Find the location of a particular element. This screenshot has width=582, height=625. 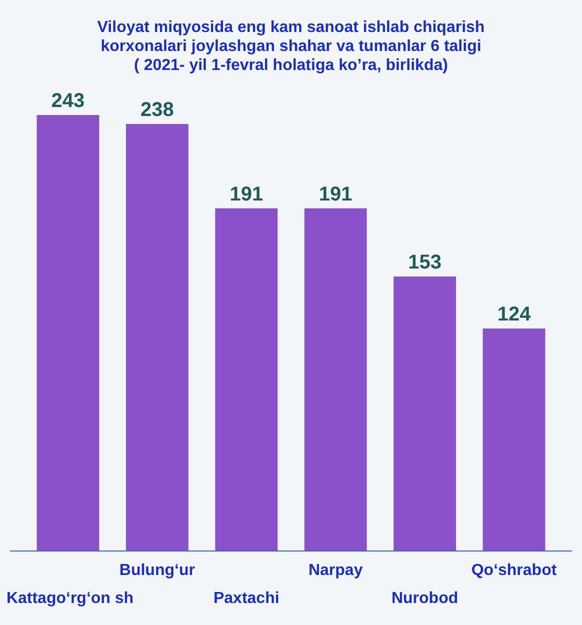

data-label: 153 is located at coordinates (425, 262).